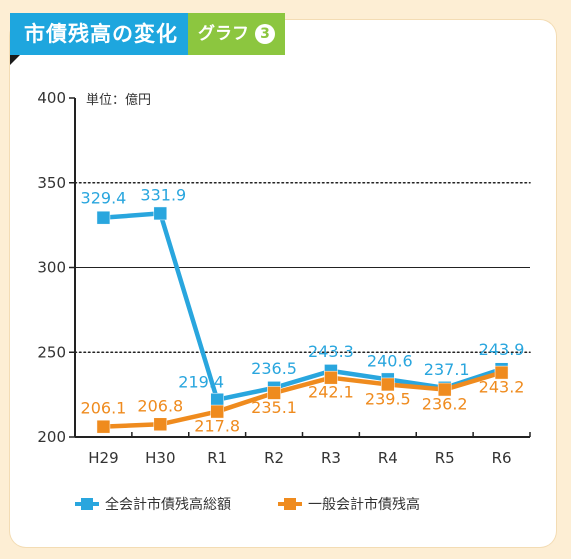 This screenshot has width=571, height=559. Describe the element at coordinates (223, 34) in the screenshot. I see `graph-label: グラフ` at that location.